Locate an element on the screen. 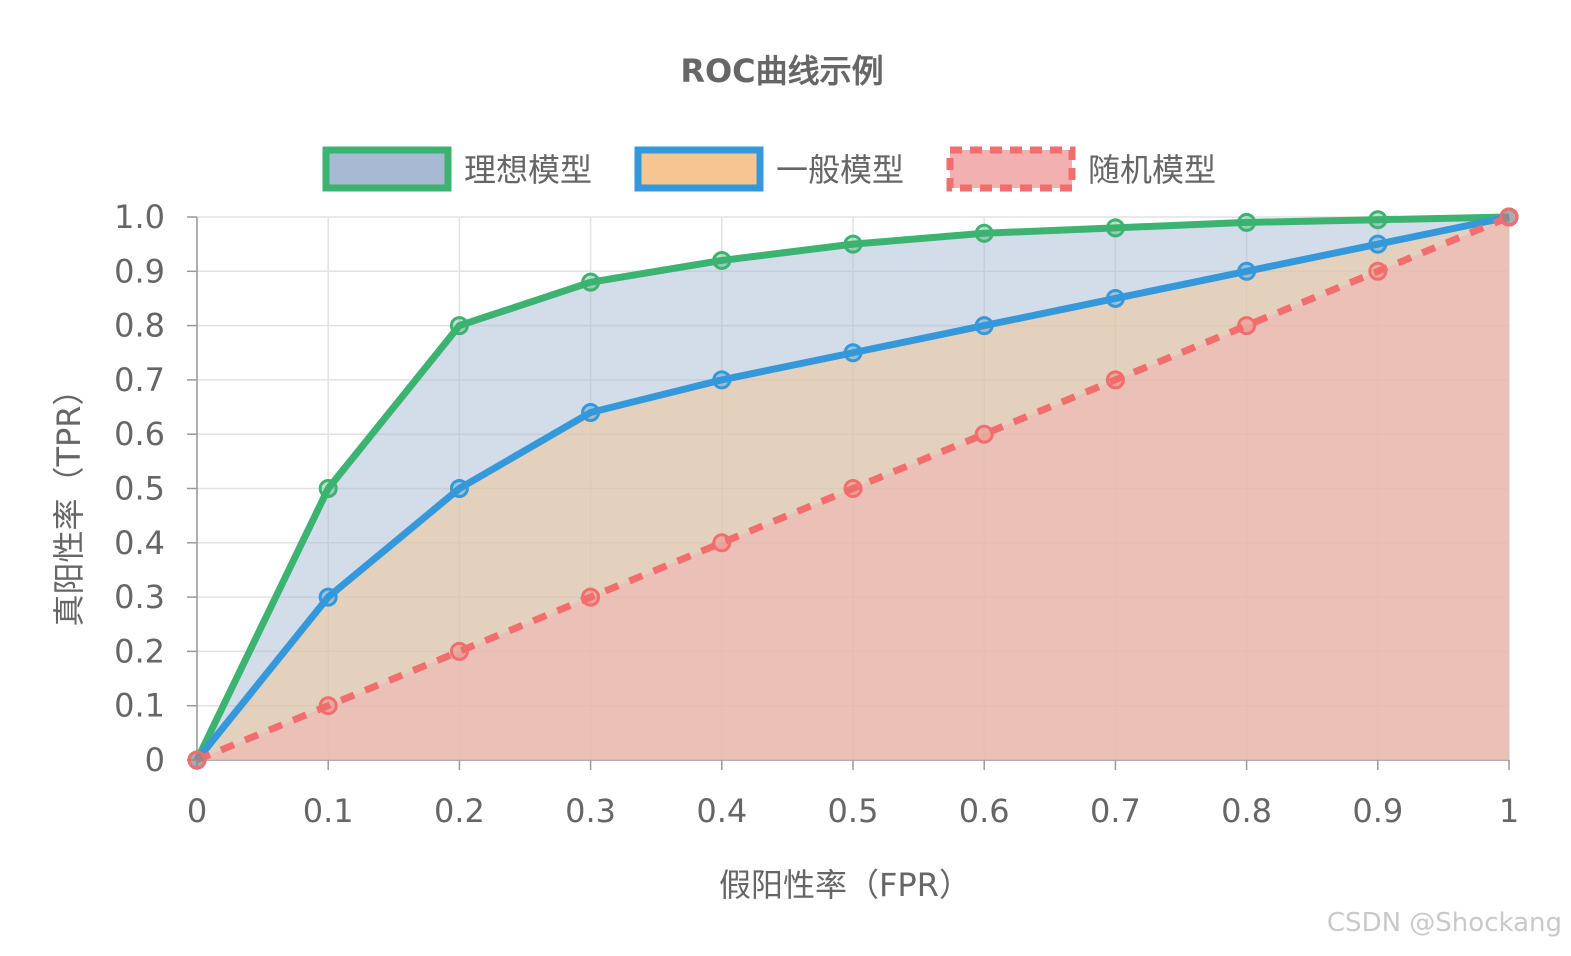 This screenshot has width=1571, height=956. y-tick-label-5: 0.5 is located at coordinates (139, 489).